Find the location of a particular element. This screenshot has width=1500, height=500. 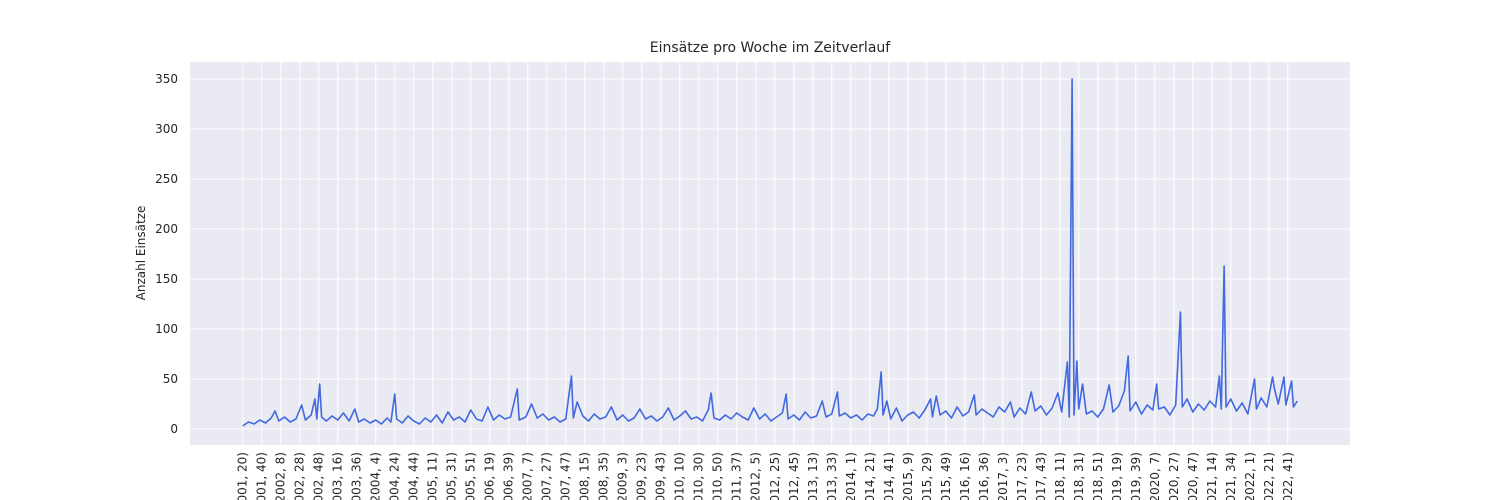

y-tick-label: 50 is located at coordinates (170, 379).